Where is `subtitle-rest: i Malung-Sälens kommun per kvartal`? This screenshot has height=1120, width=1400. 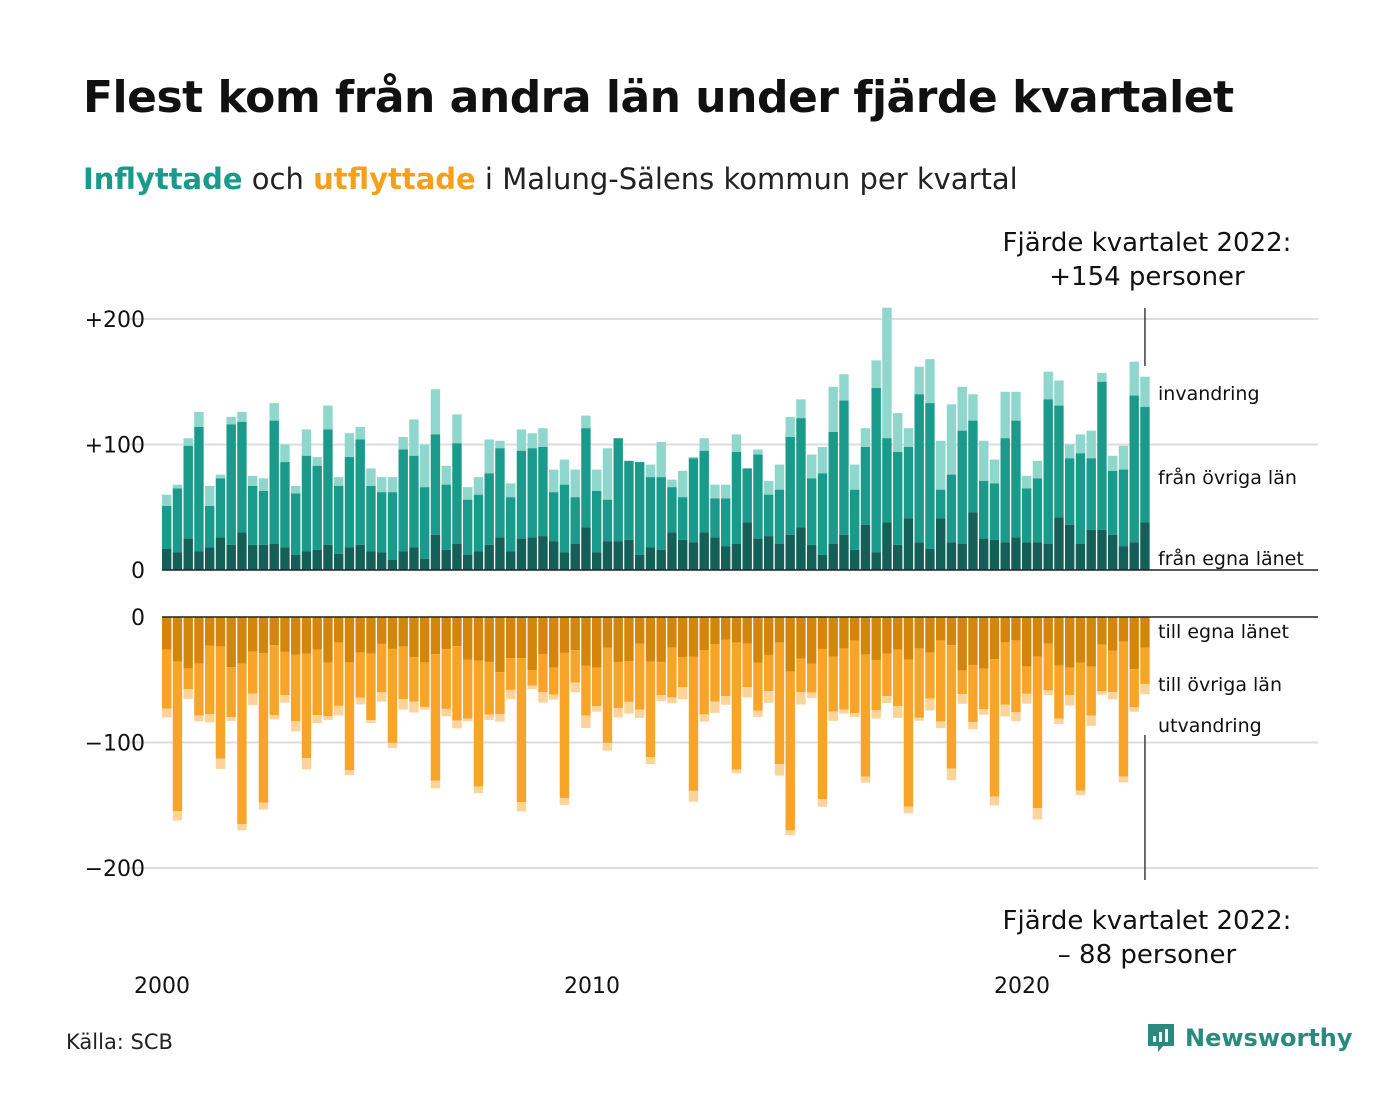 subtitle-rest: i Malung-Sälens kommun per kvartal is located at coordinates (746, 179).